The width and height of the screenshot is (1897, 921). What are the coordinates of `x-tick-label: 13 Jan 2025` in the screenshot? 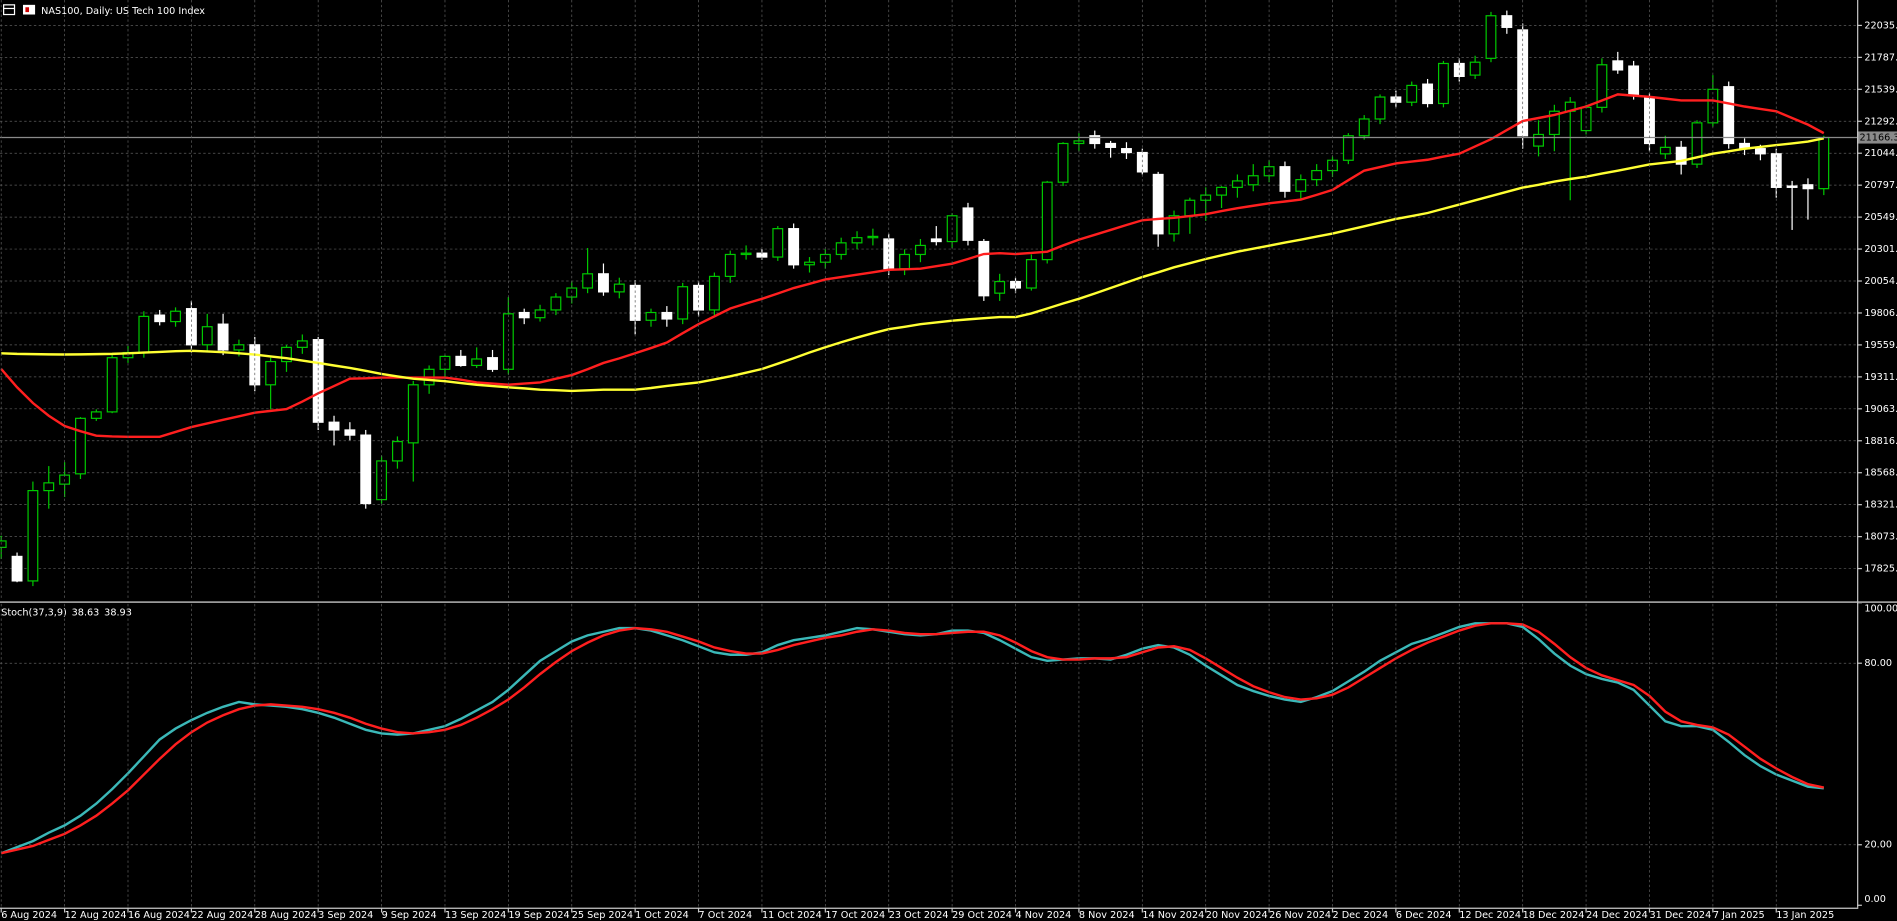 It's located at (1805, 915).